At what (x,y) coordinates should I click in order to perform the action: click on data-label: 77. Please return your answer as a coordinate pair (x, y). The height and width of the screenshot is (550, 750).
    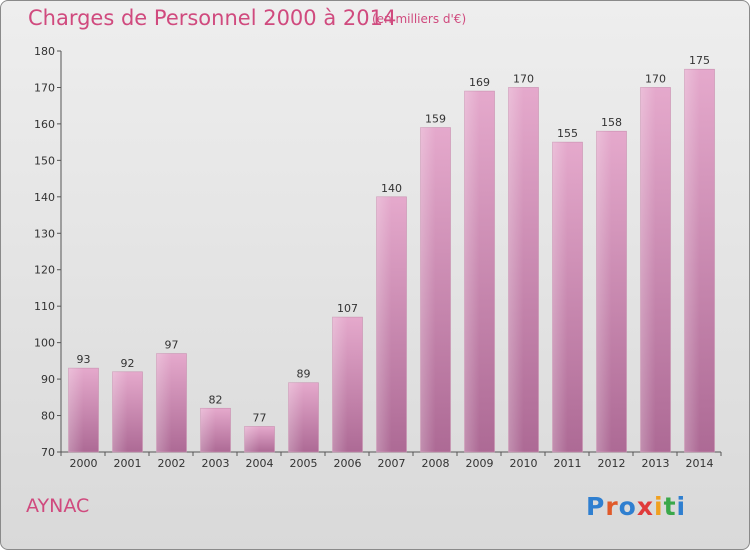
    Looking at the image, I should click on (260, 417).